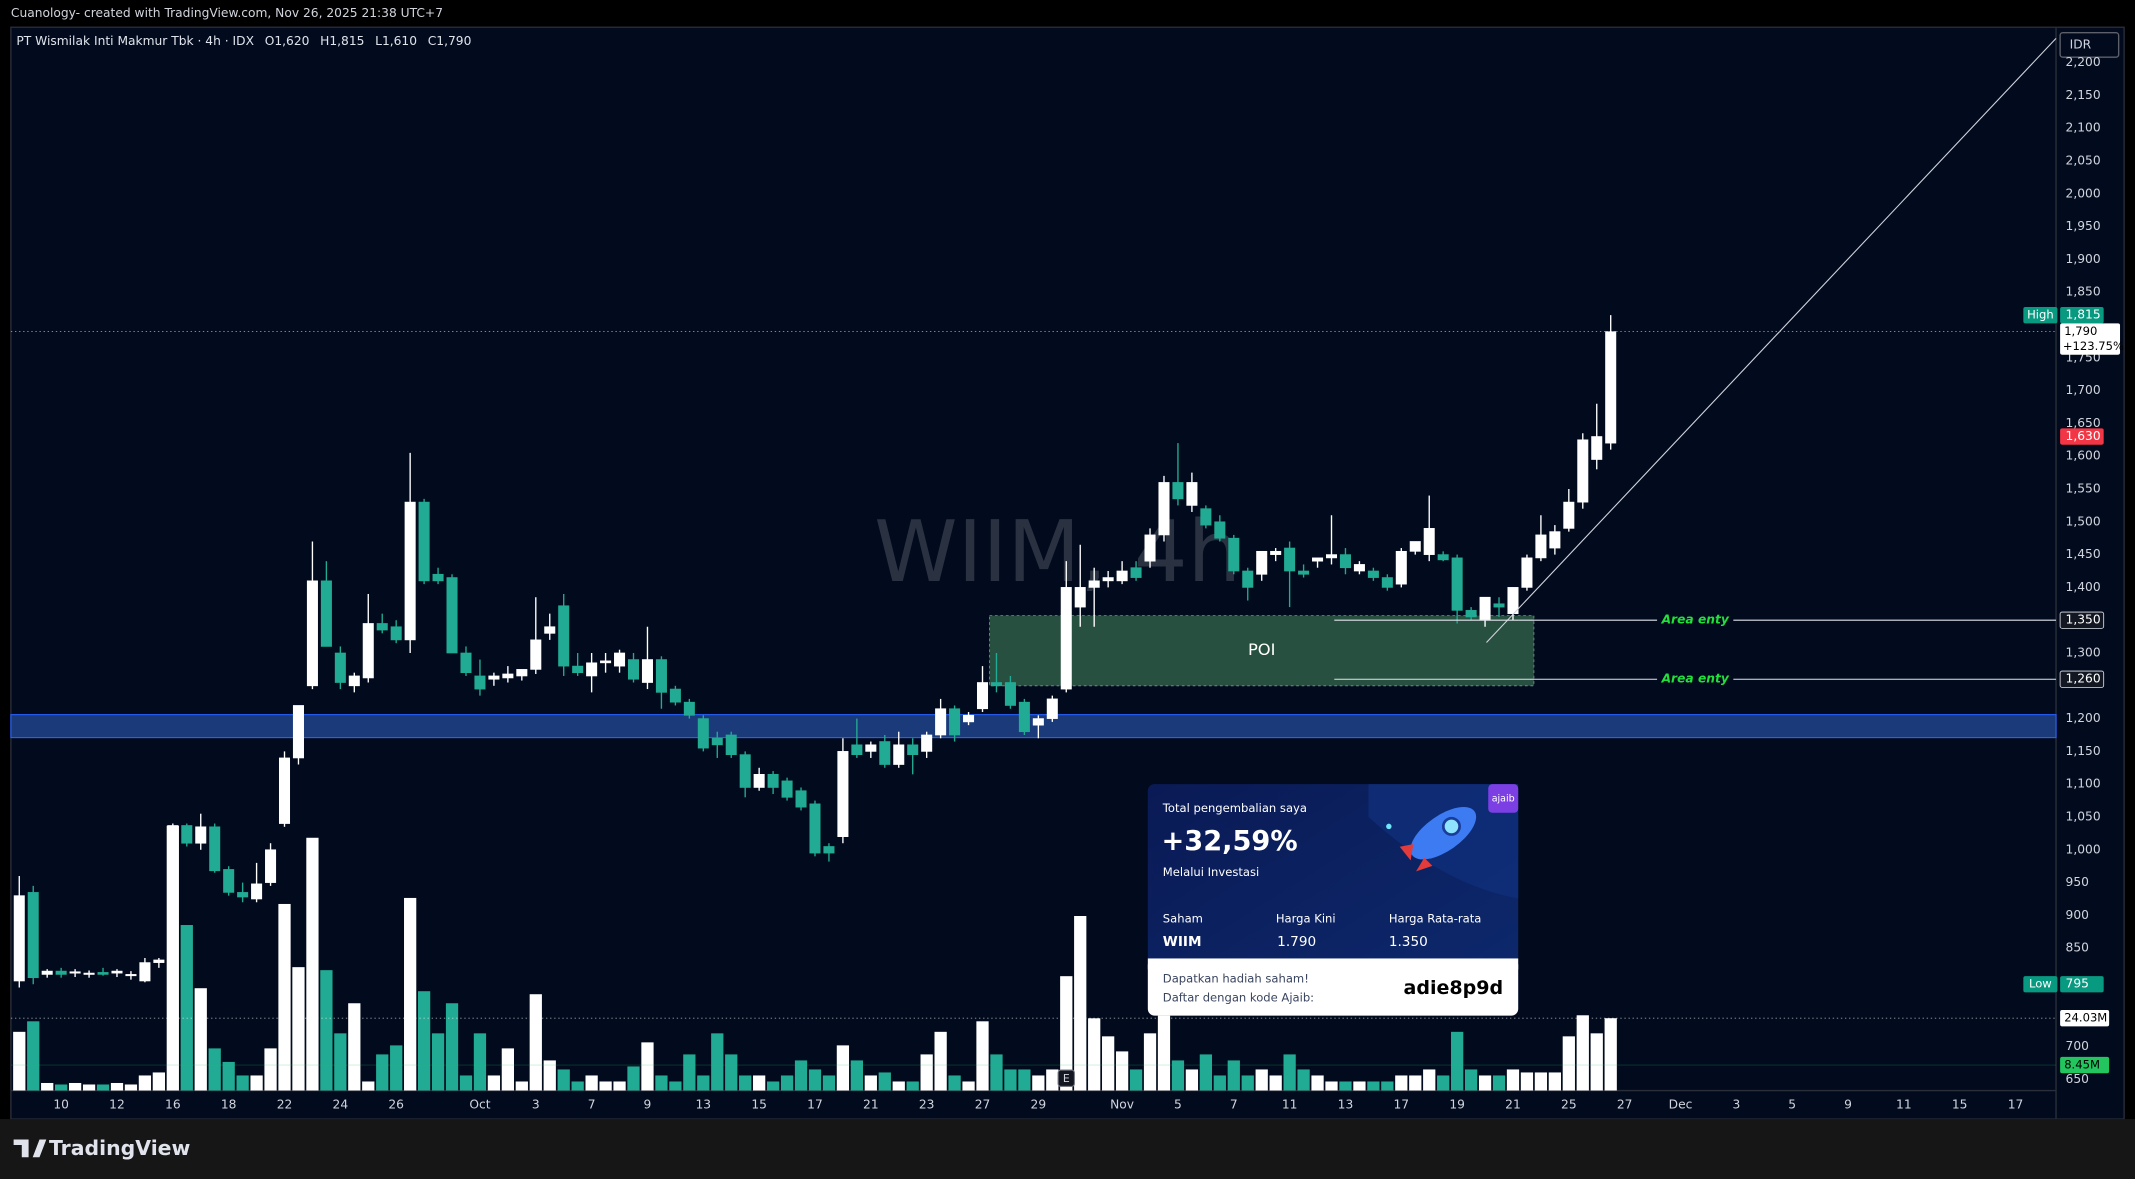 This screenshot has width=2135, height=1179. I want to click on x-tick-label: 26, so click(396, 1104).